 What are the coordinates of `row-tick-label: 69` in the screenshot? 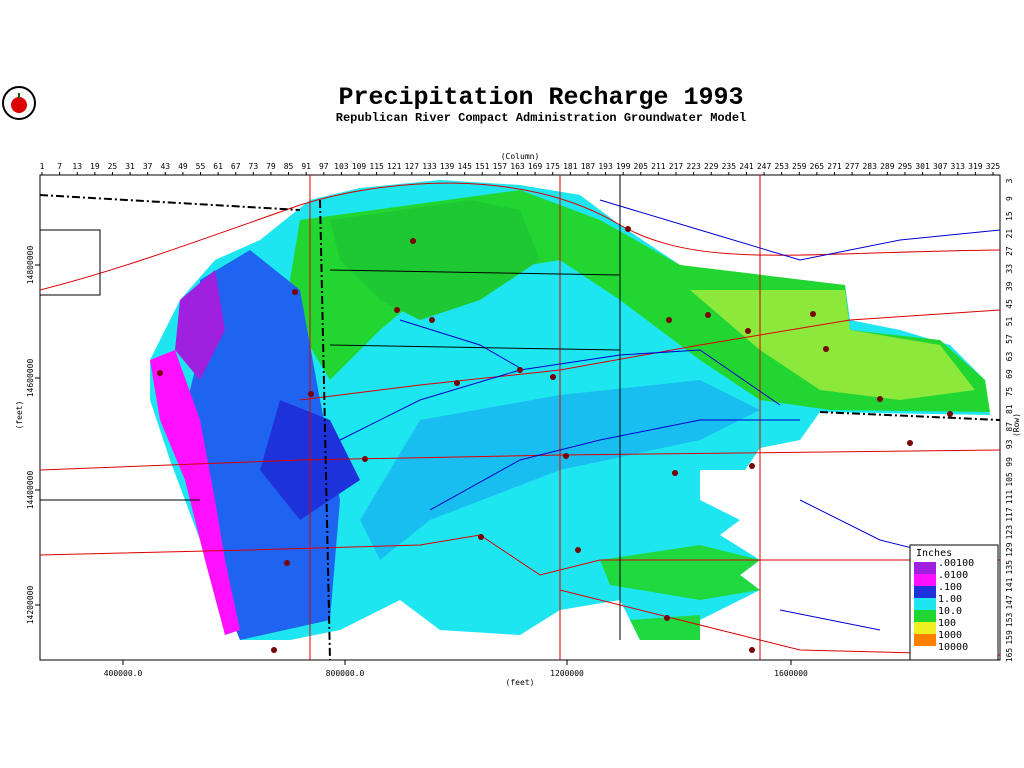 It's located at (1009, 374).